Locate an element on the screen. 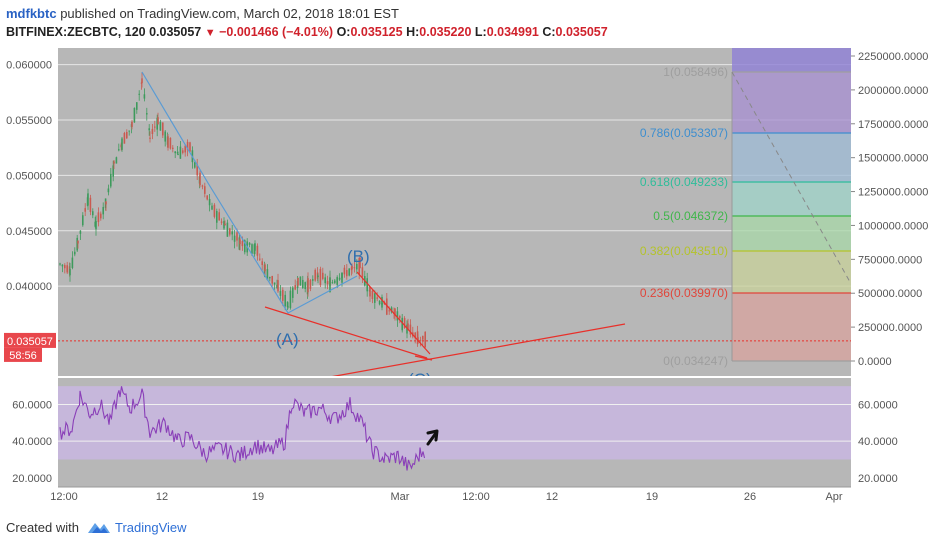 The height and width of the screenshot is (550, 932). price-tick-label: 0.055000 is located at coordinates (29, 121).